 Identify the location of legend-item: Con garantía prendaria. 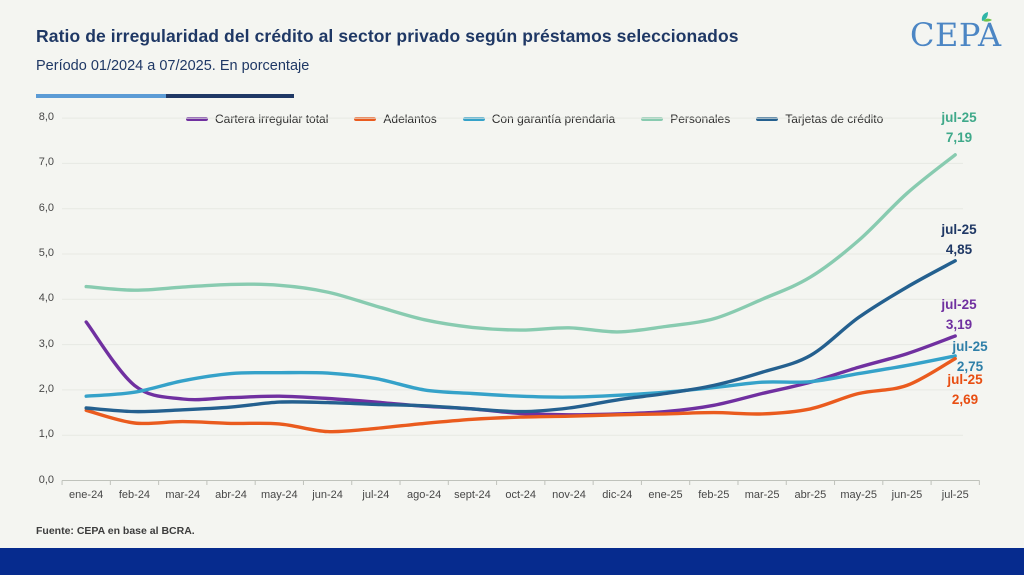
(539, 119).